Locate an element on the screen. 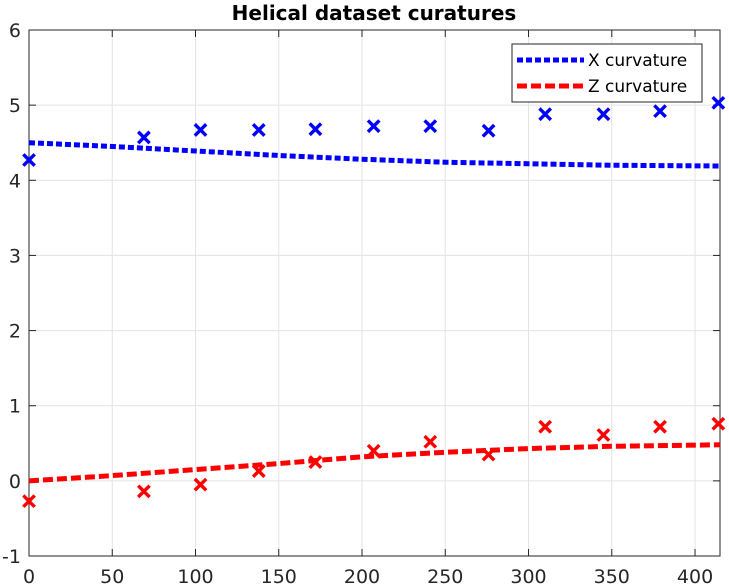 The image size is (729, 587). chart-title: Helical dataset curatures is located at coordinates (374, 13).